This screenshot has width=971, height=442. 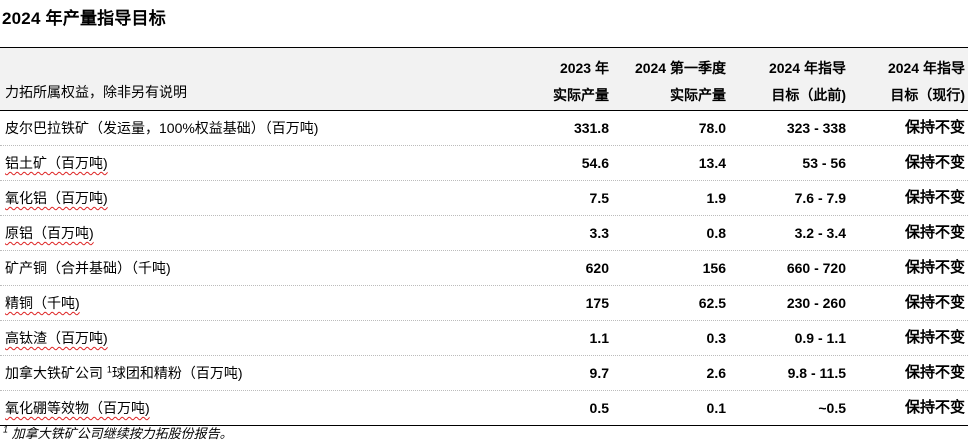 What do you see at coordinates (597, 268) in the screenshot?
I see `cell-2023: 620` at bounding box center [597, 268].